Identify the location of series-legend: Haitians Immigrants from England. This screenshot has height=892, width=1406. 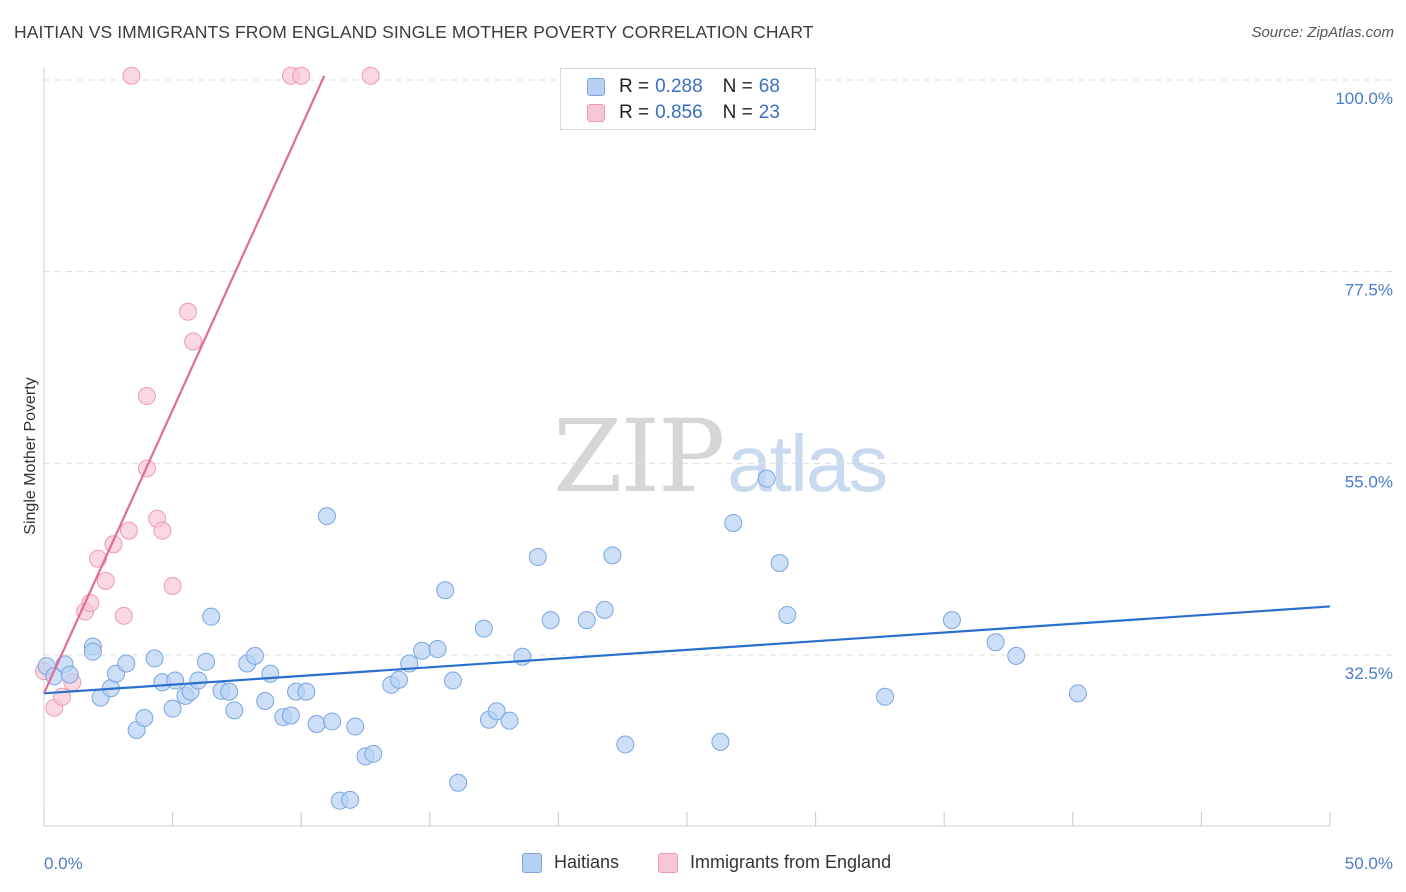
(703, 865).